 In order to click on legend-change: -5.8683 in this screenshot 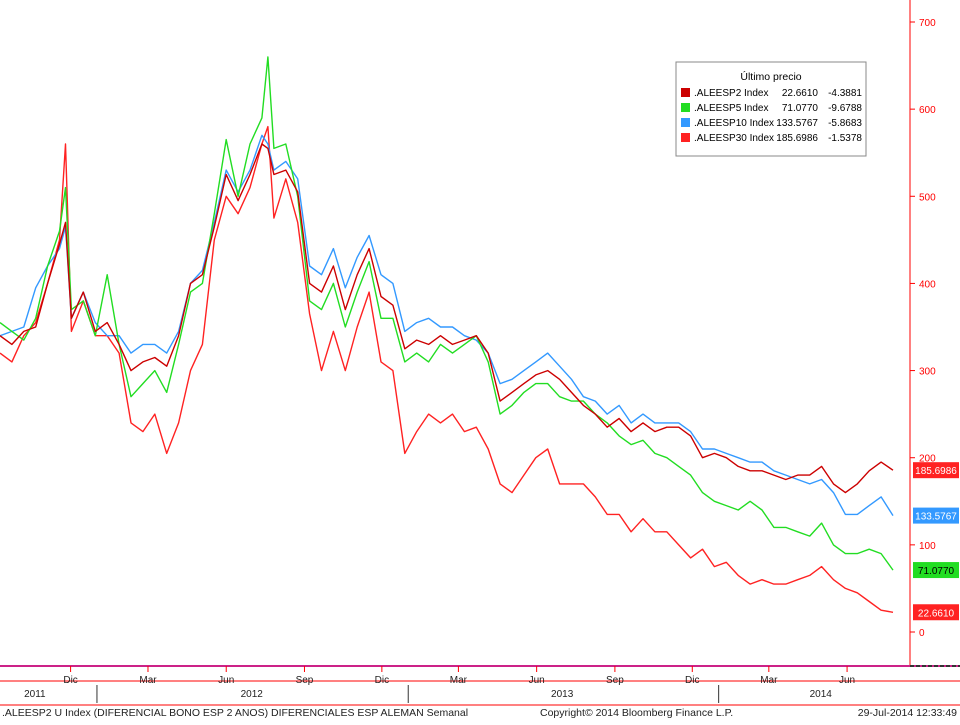, I will do `click(845, 123)`.